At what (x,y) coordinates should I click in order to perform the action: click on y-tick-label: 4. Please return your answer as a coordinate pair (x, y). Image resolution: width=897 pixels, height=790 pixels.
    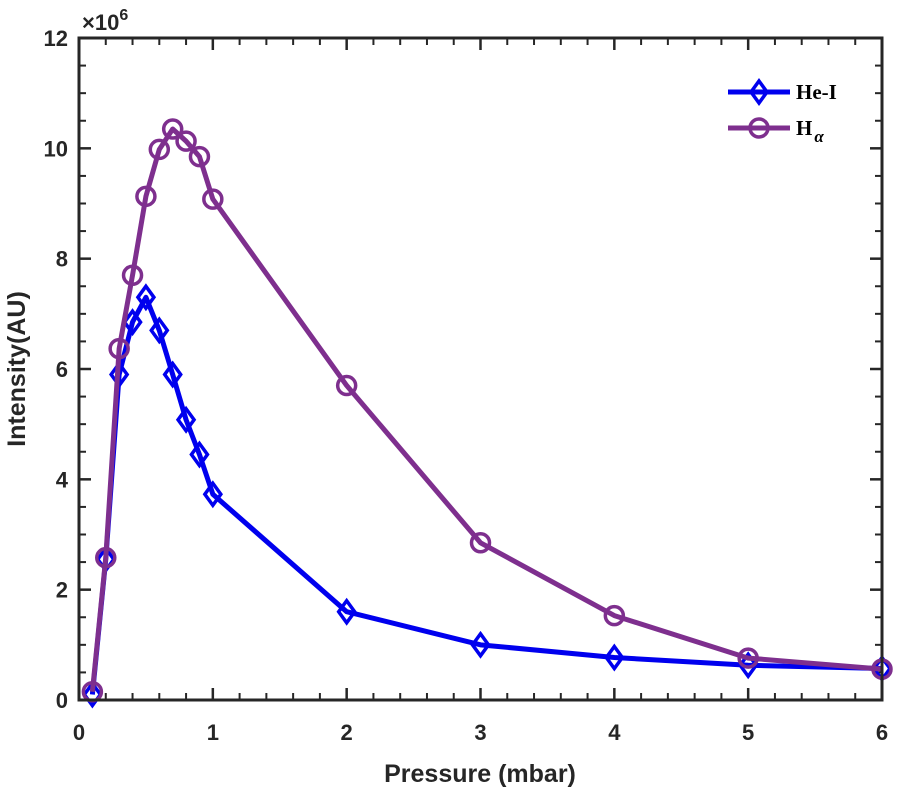
    Looking at the image, I should click on (62, 479).